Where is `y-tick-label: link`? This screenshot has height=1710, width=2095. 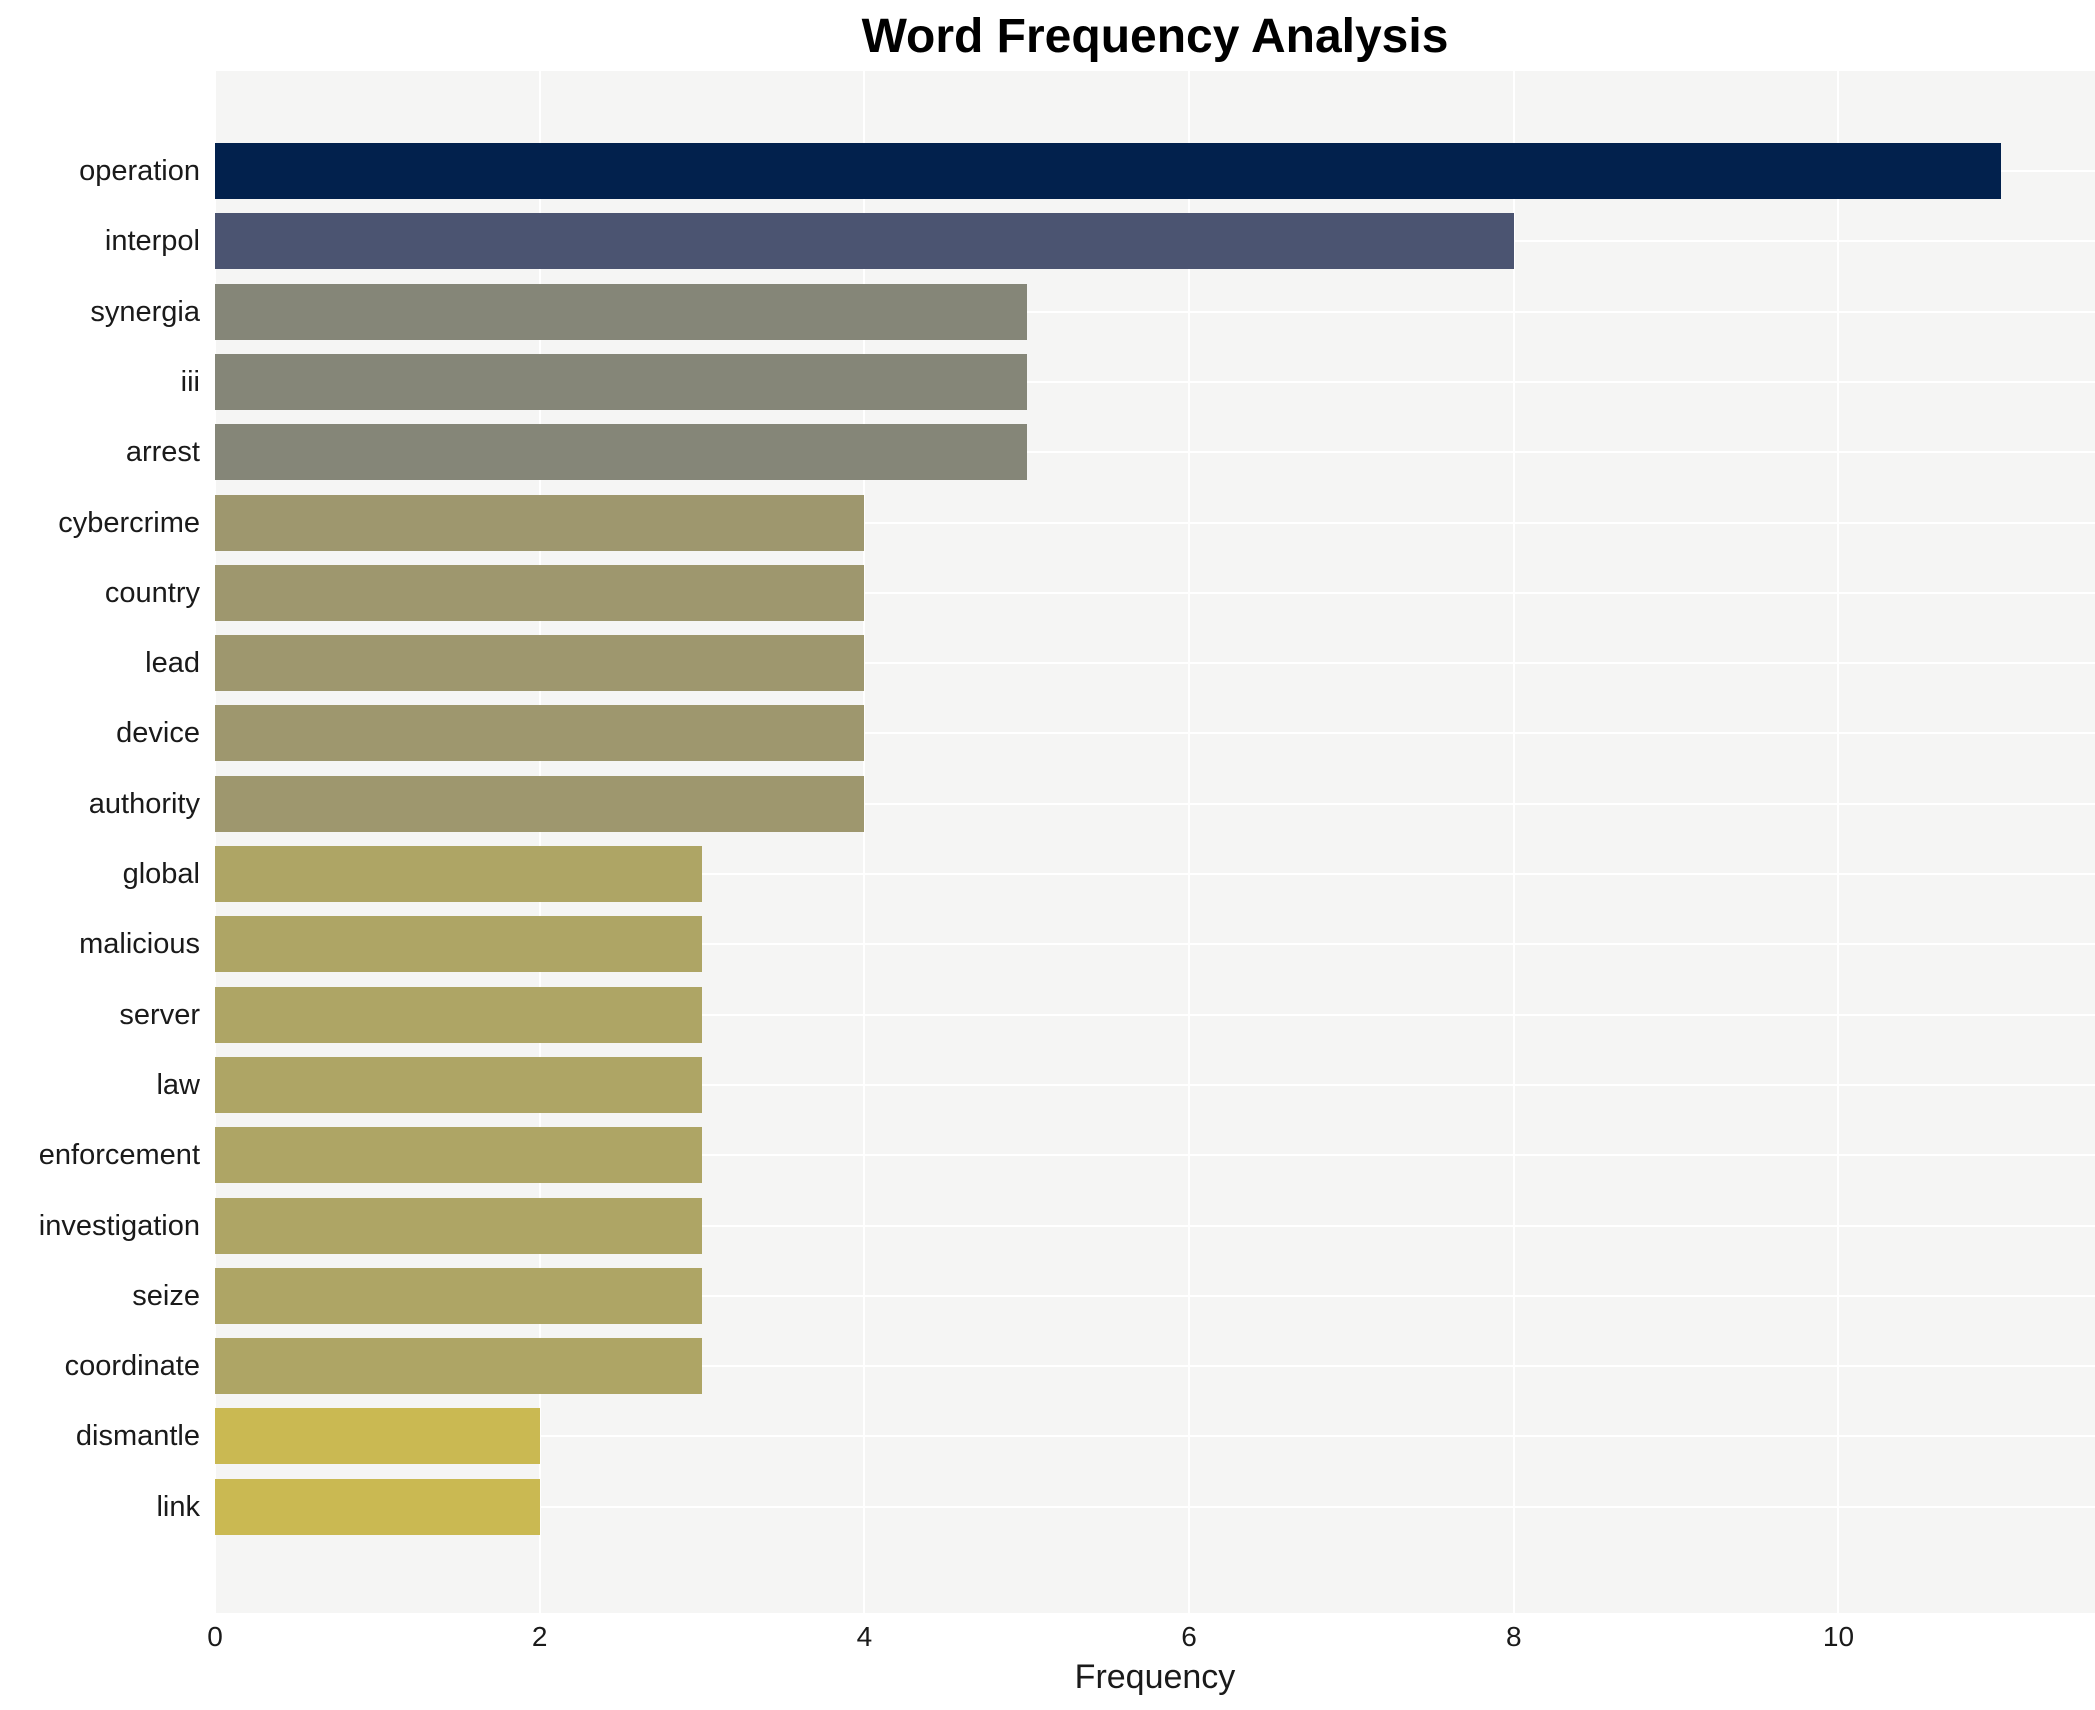 y-tick-label: link is located at coordinates (178, 1506).